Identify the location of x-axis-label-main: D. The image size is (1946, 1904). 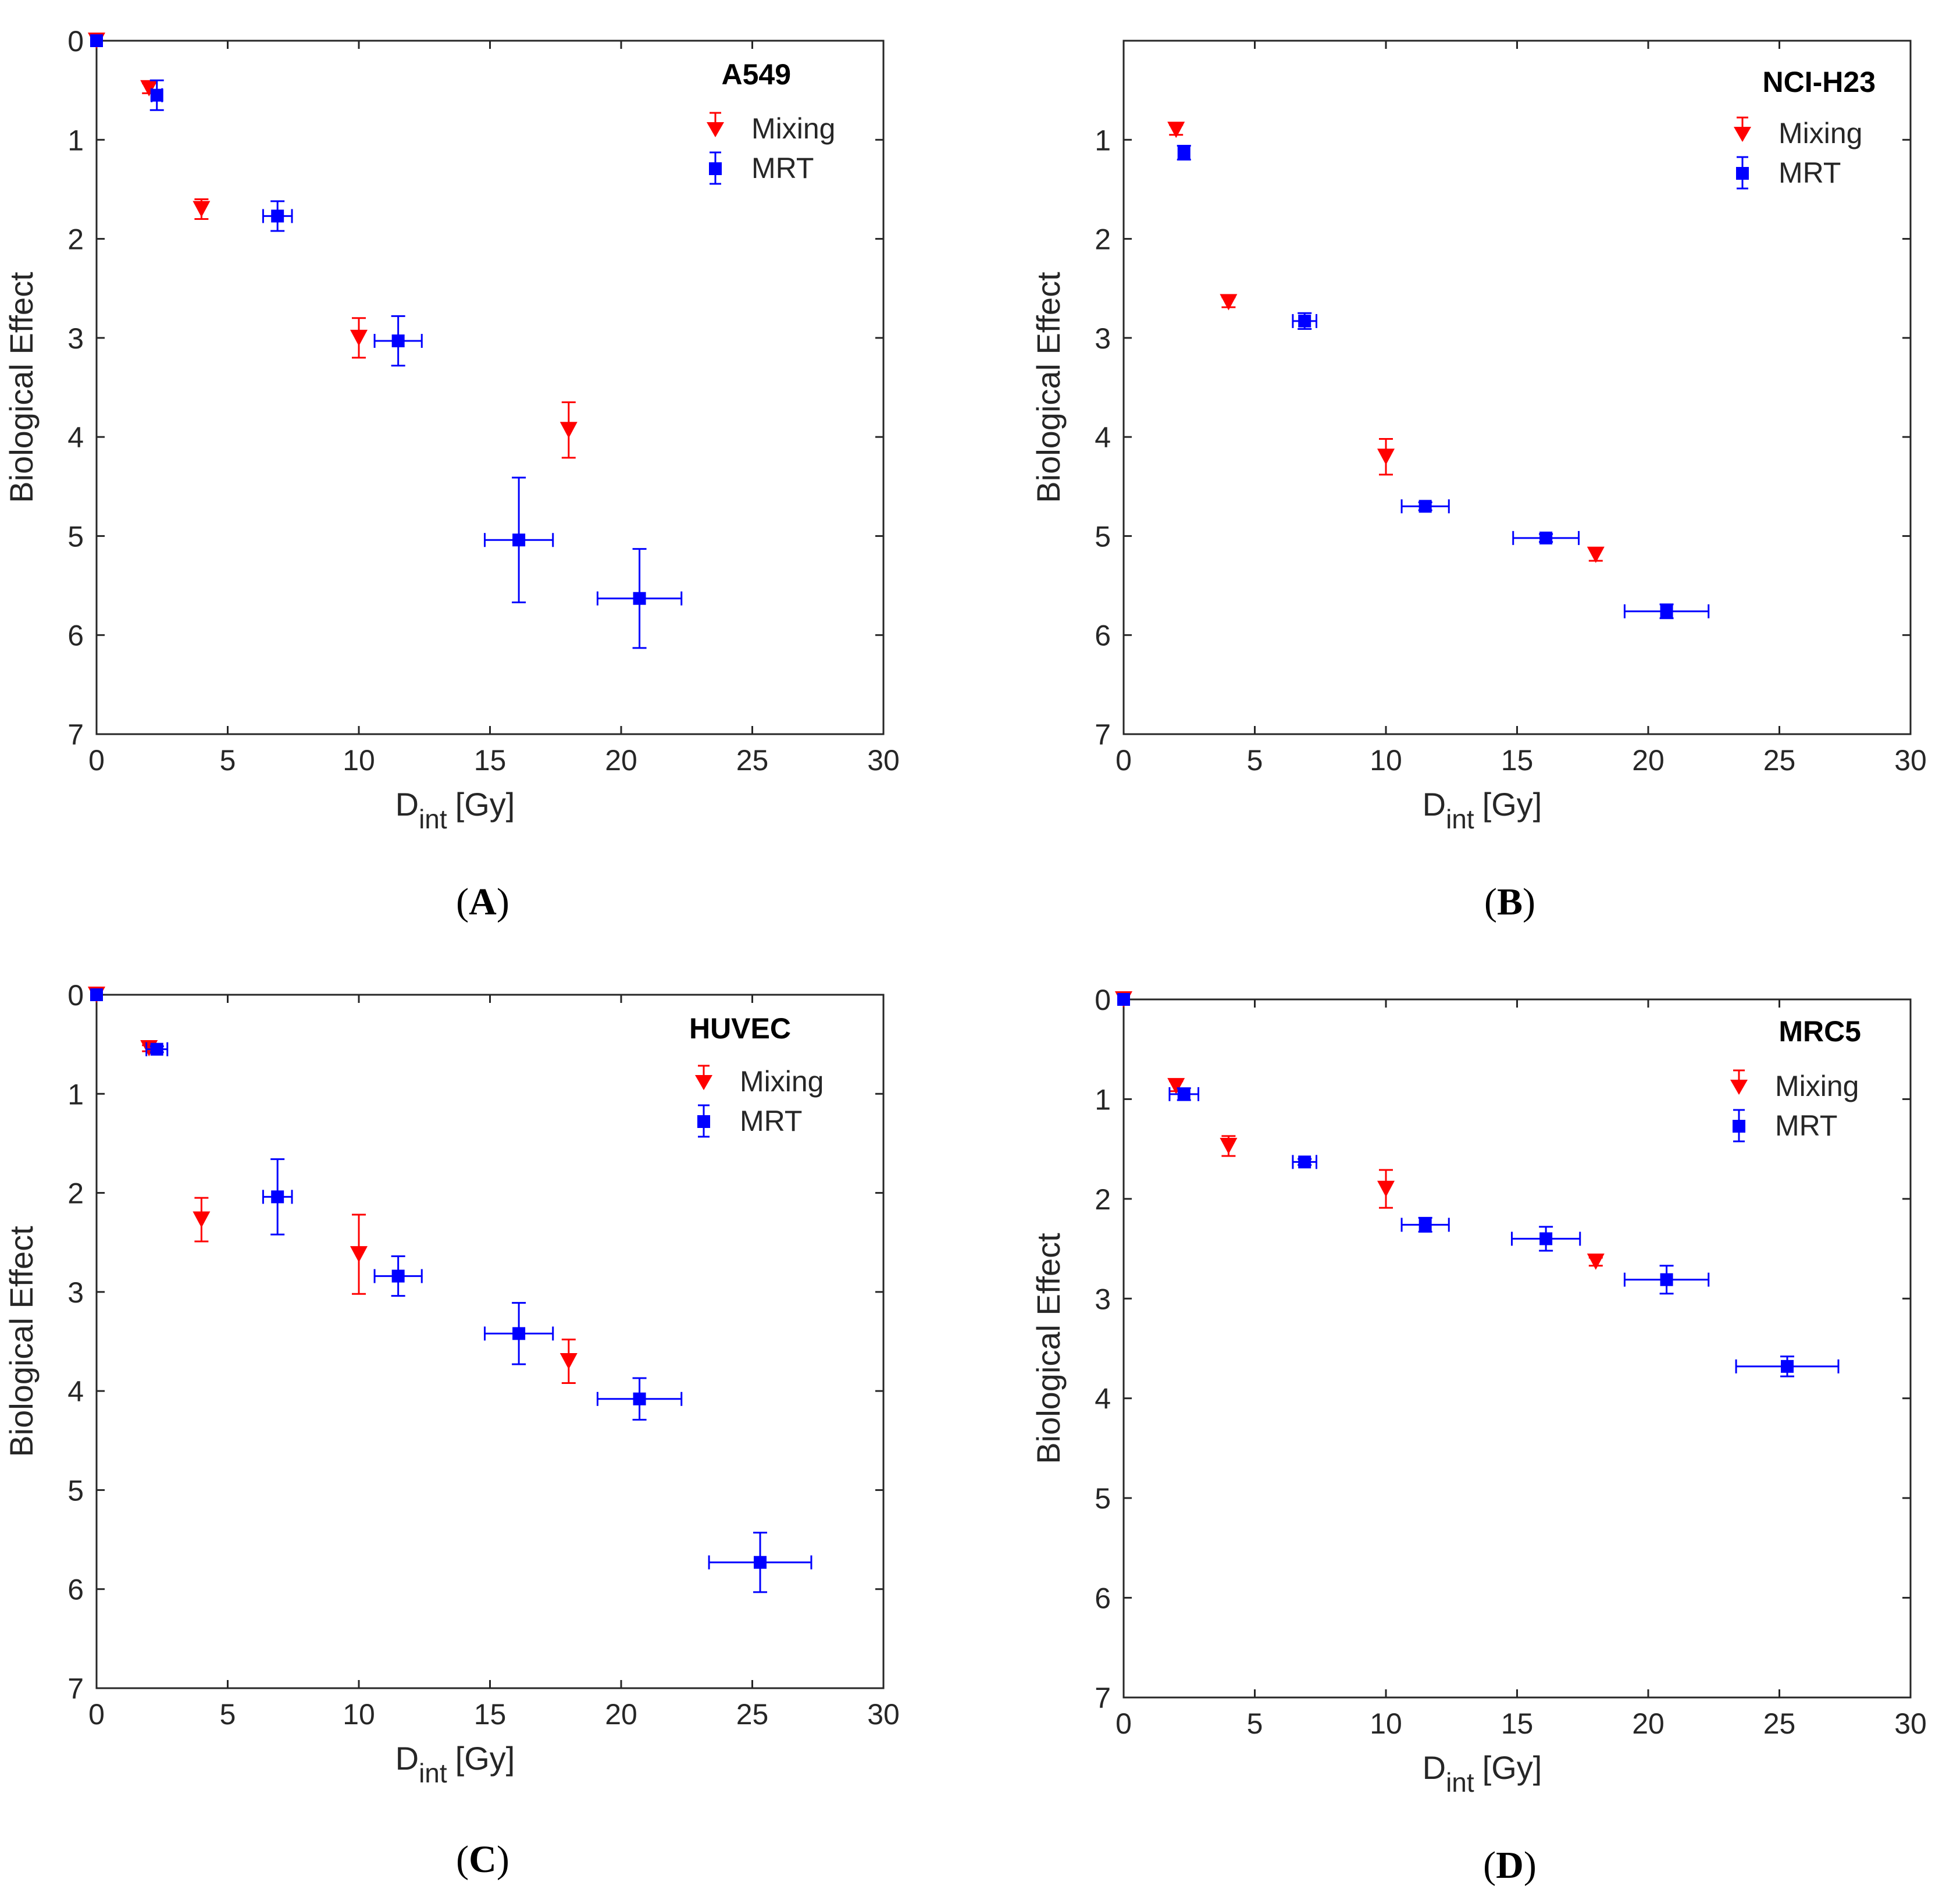
(1434, 1767).